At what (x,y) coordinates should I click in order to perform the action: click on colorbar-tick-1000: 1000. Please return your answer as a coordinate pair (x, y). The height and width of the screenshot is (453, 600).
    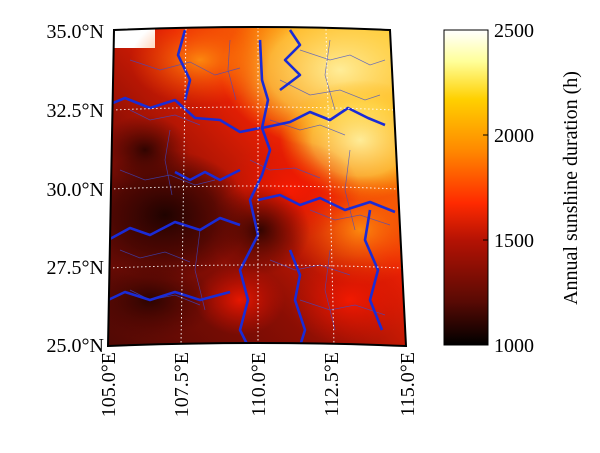
    Looking at the image, I should click on (514, 346).